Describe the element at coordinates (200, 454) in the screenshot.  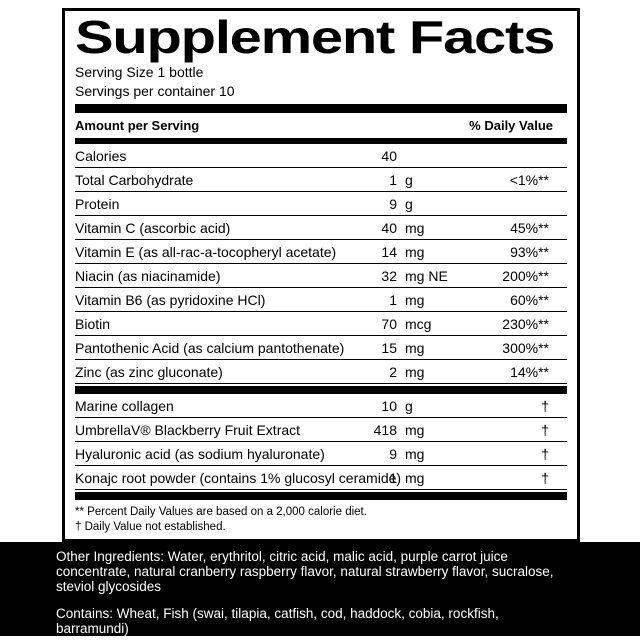
I see `nutrient-name: Hyaluronic acid (as sodium hyaluronate)` at that location.